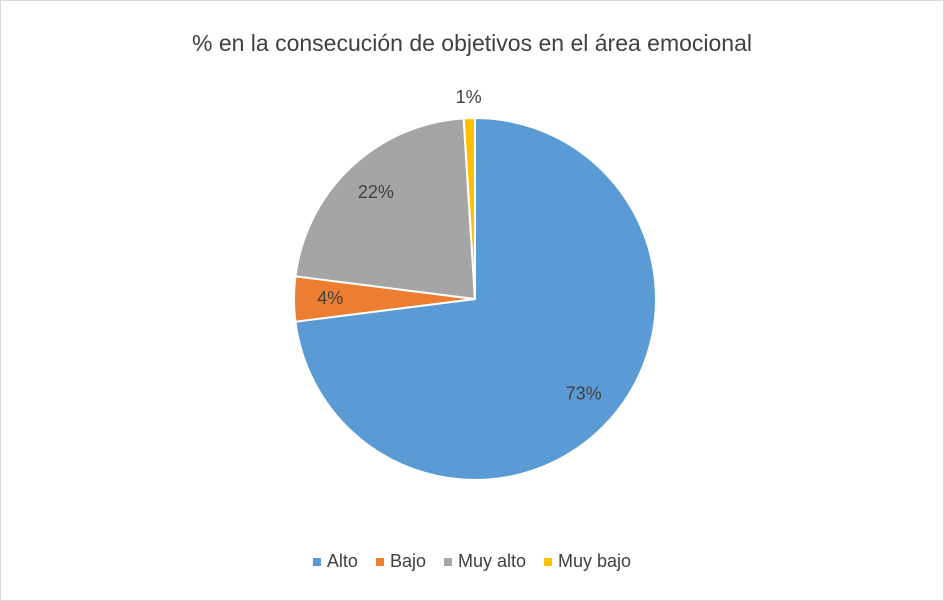  What do you see at coordinates (376, 192) in the screenshot?
I see `data-label: 22%` at bounding box center [376, 192].